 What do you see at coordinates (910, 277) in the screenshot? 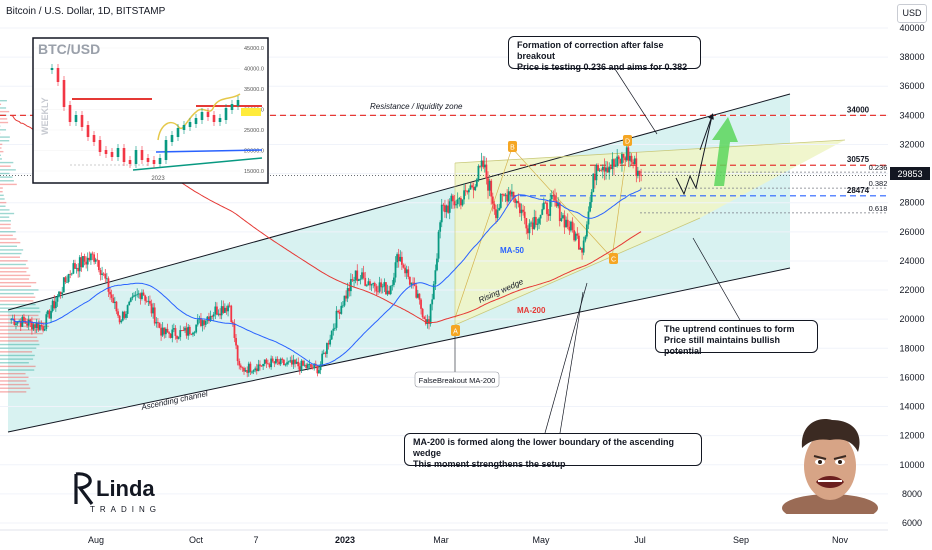
I see `y-axis-panel` at bounding box center [910, 277].